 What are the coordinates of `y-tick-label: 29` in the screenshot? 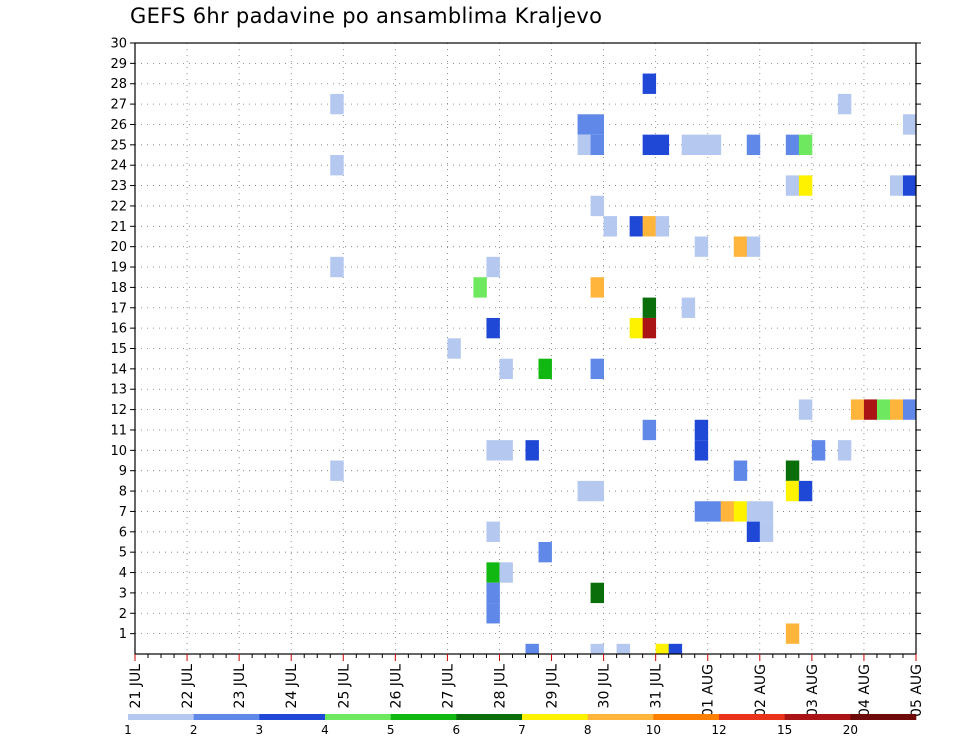 It's located at (118, 64).